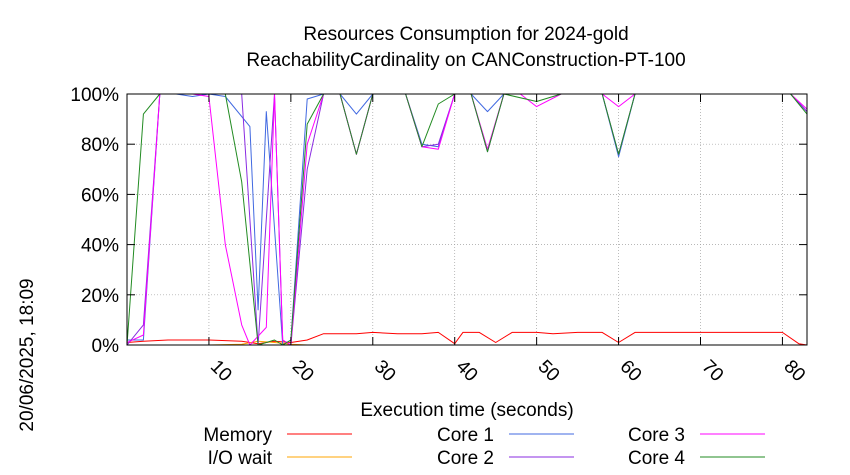 The height and width of the screenshot is (475, 850). Describe the element at coordinates (656, 435) in the screenshot. I see `legend-label-core-3: Core 3` at that location.